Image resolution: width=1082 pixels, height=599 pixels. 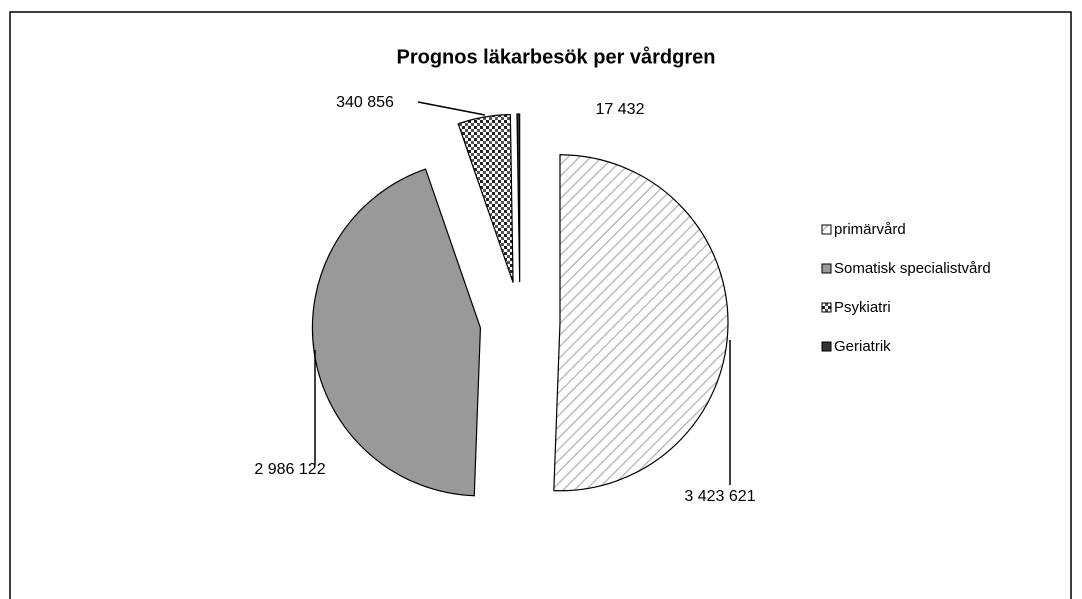 I want to click on legend-label: Geriatrik, so click(x=862, y=346).